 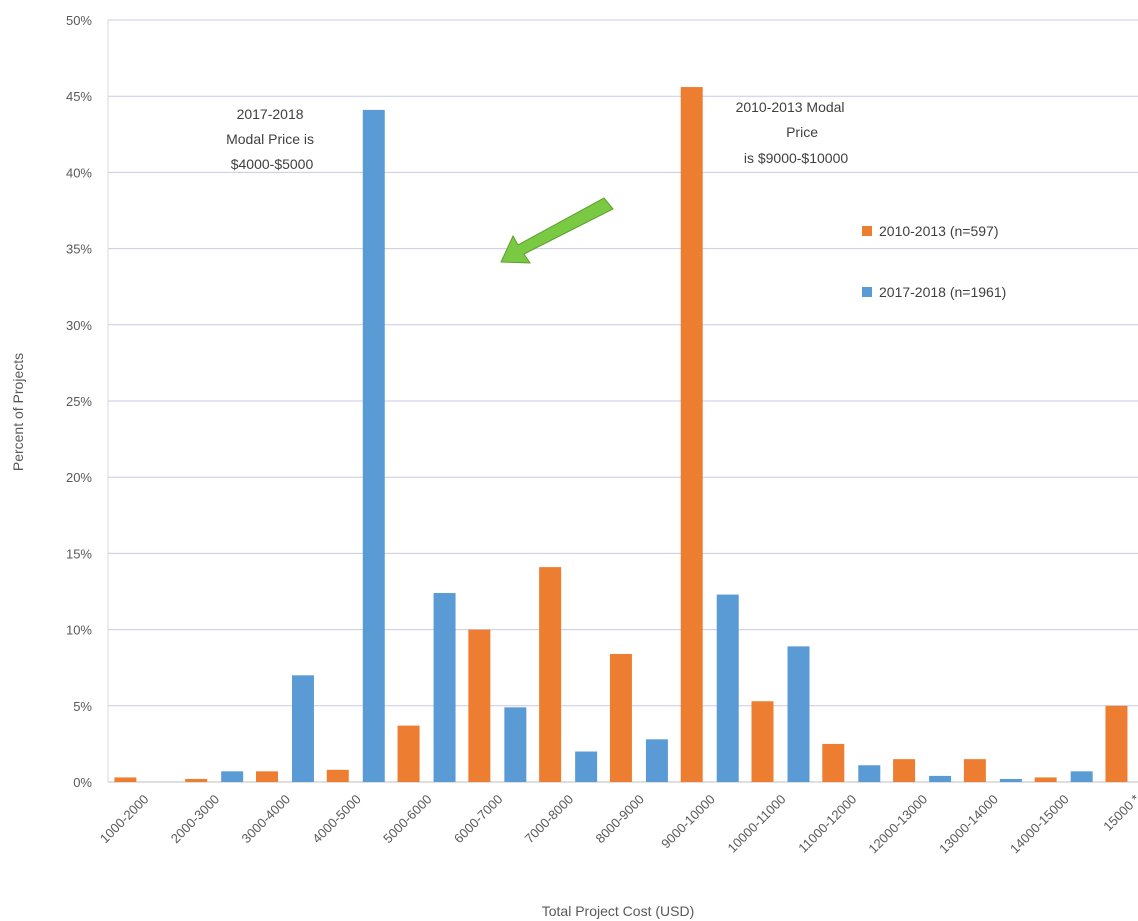 I want to click on y-tick-label: 15%, so click(x=79, y=553).